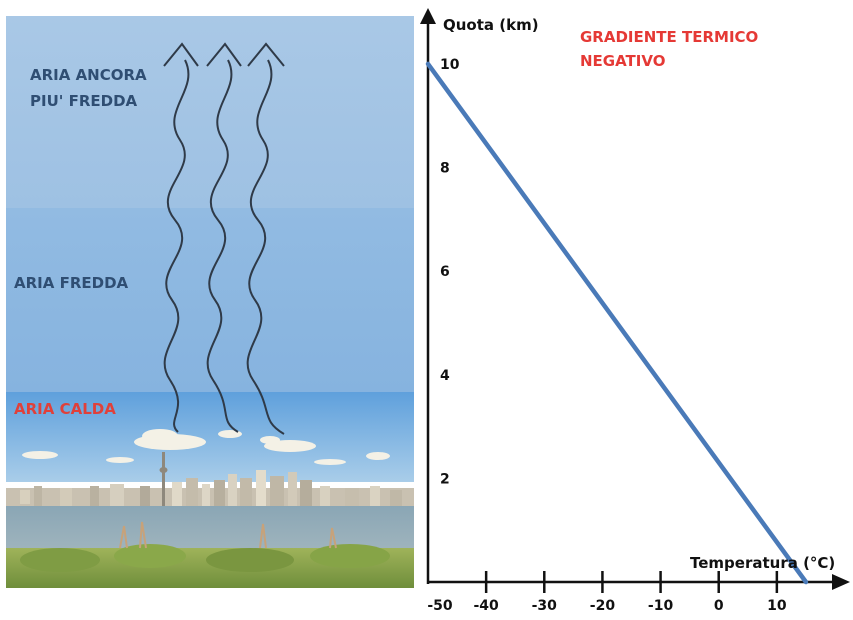 This screenshot has width=853, height=620. What do you see at coordinates (445, 169) in the screenshot?
I see `y-tick-label: 8` at bounding box center [445, 169].